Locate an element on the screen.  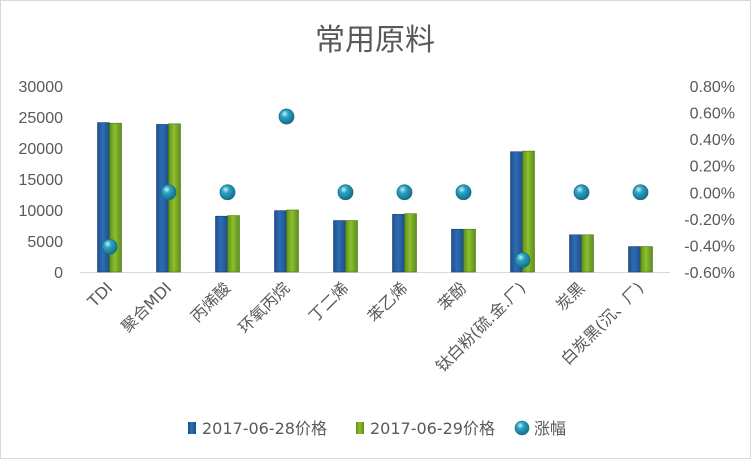
right-axis-tick-label: -0.60% is located at coordinates (709, 273).